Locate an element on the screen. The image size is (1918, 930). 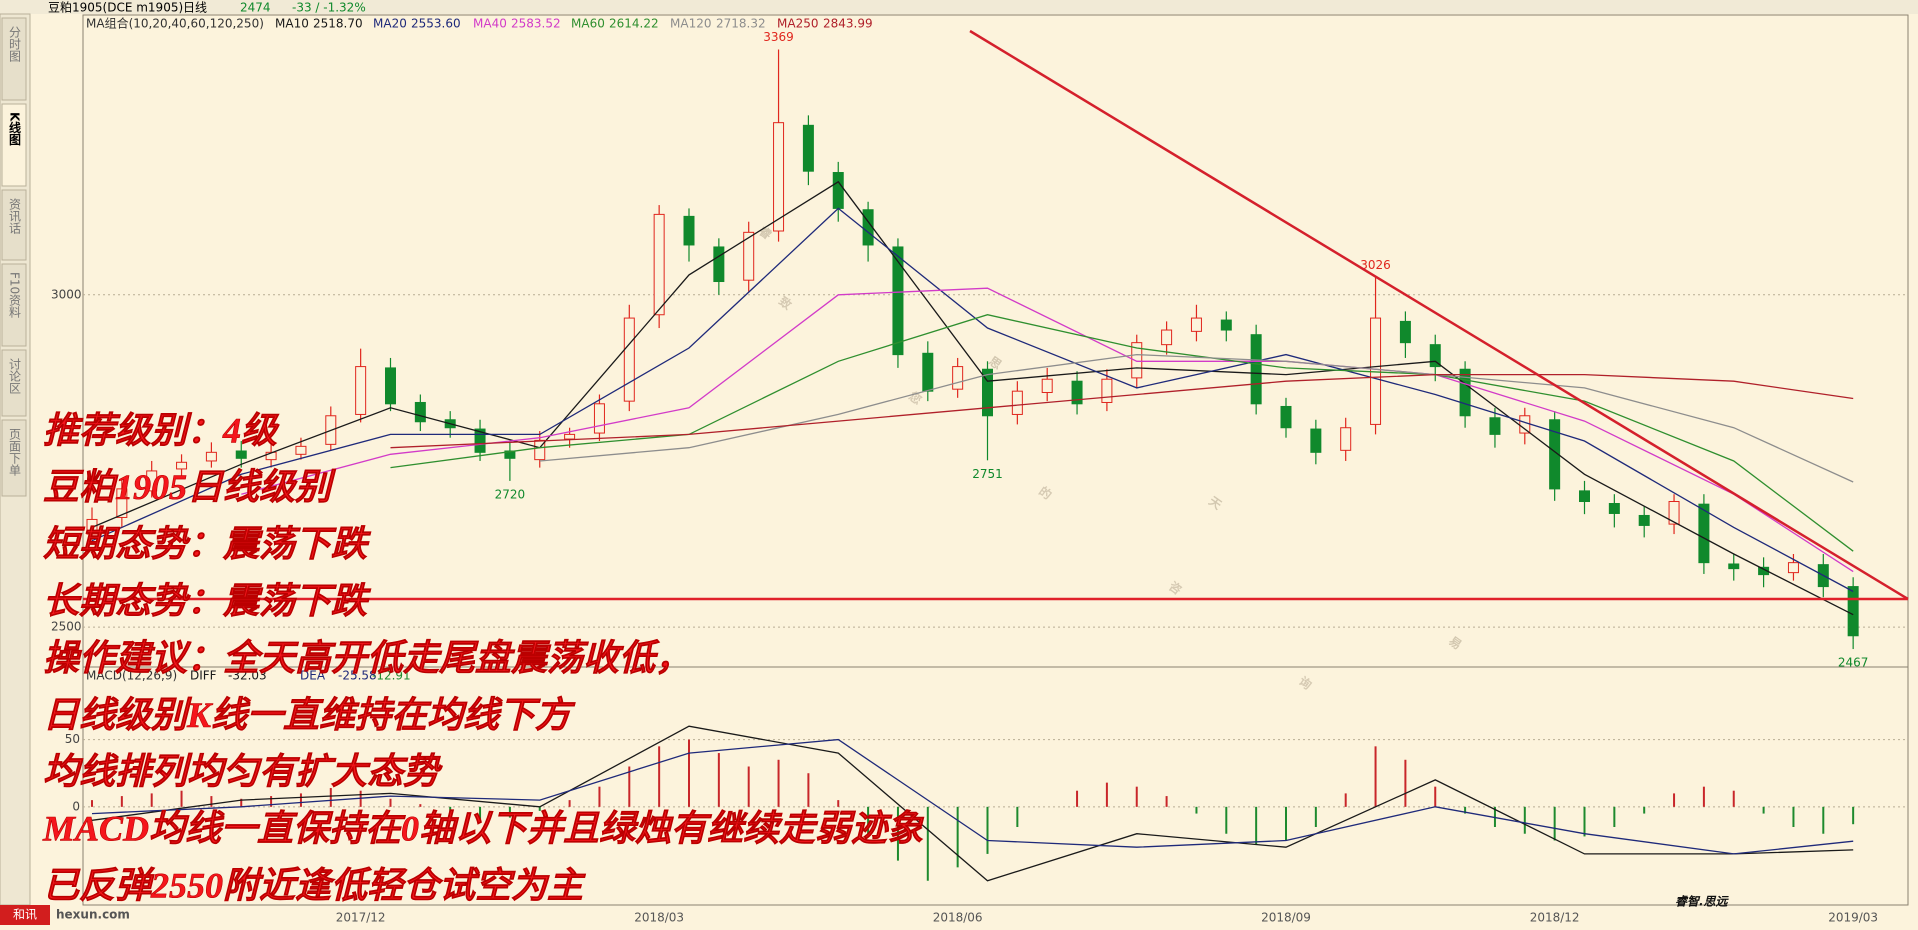
macd-line is located at coordinates (972, 796).